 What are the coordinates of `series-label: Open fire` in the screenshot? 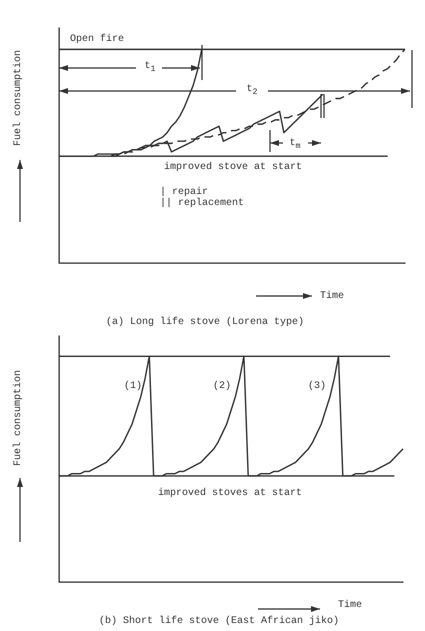 It's located at (97, 40).